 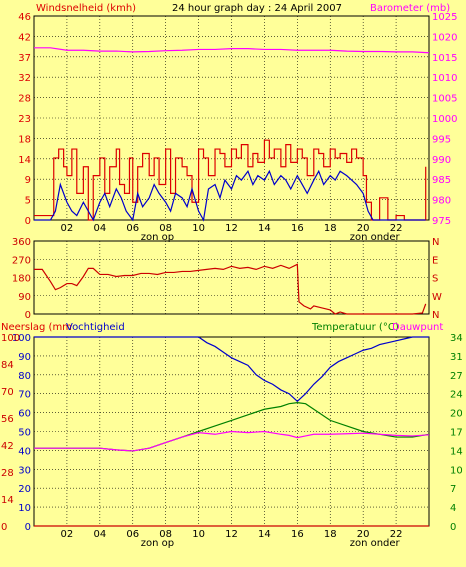 What do you see at coordinates (24, 395) in the screenshot?
I see `humidity-tick-label: 70` at bounding box center [24, 395].